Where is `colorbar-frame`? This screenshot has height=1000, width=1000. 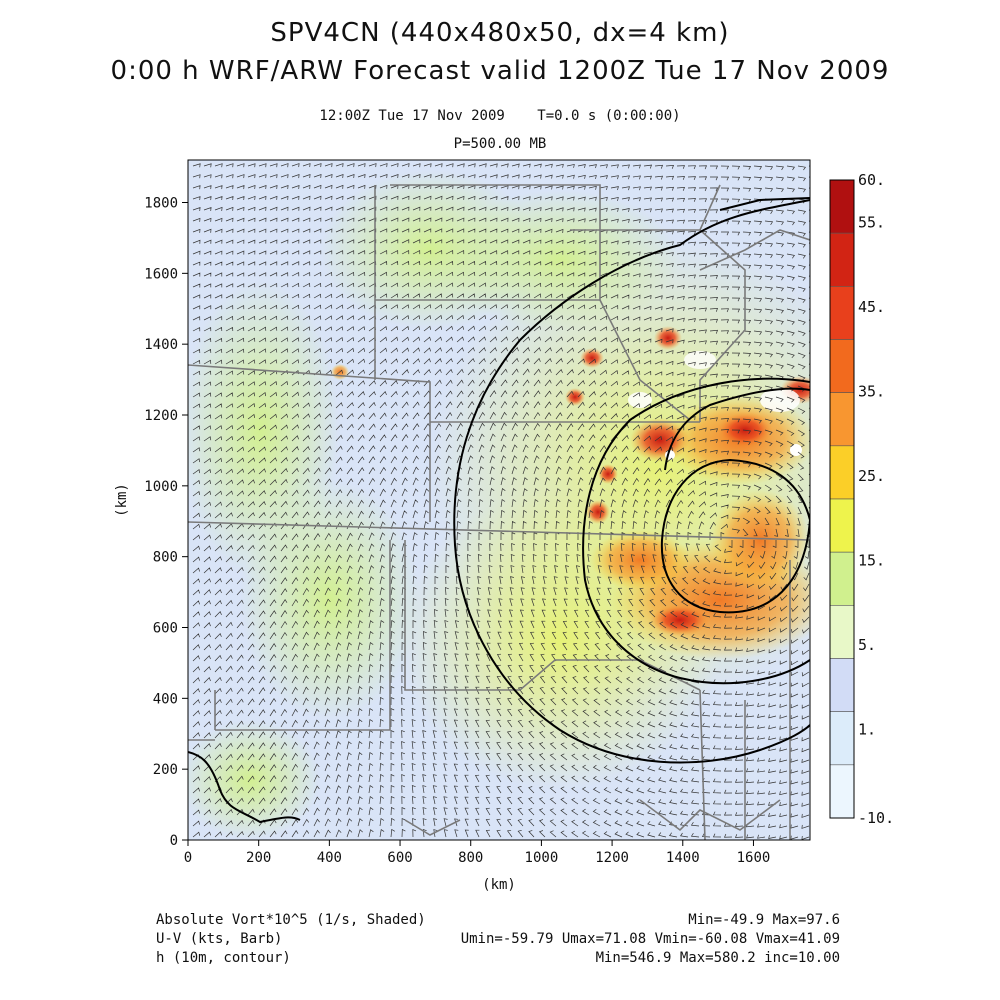 colorbar-frame is located at coordinates (842, 499).